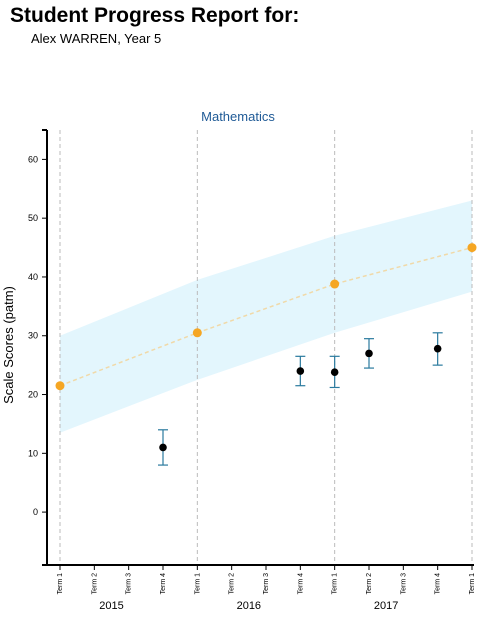 This screenshot has width=480, height=619. I want to click on report-title: Student Progress Report for:, so click(155, 15).